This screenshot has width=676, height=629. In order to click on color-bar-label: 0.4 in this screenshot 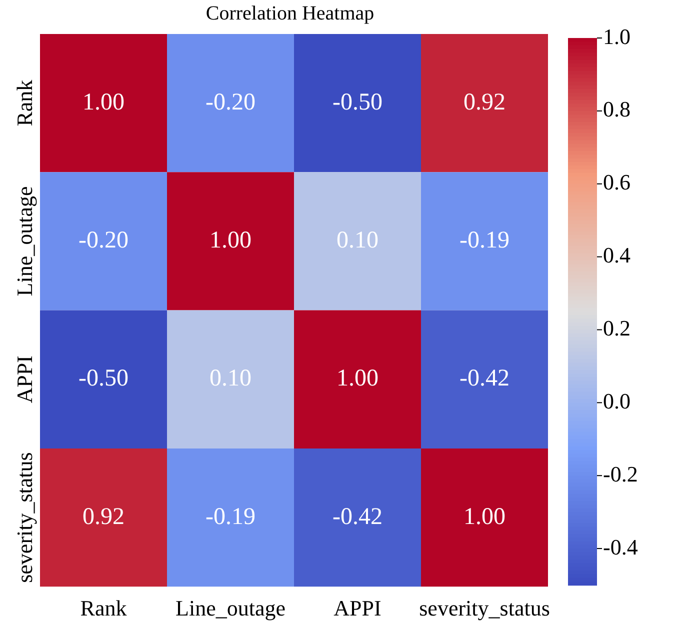, I will do `click(616, 255)`.